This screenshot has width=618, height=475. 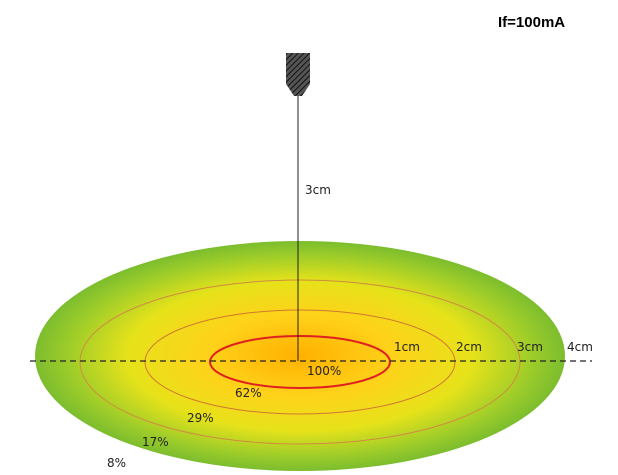 I want to click on led-icon, so click(x=298, y=74).